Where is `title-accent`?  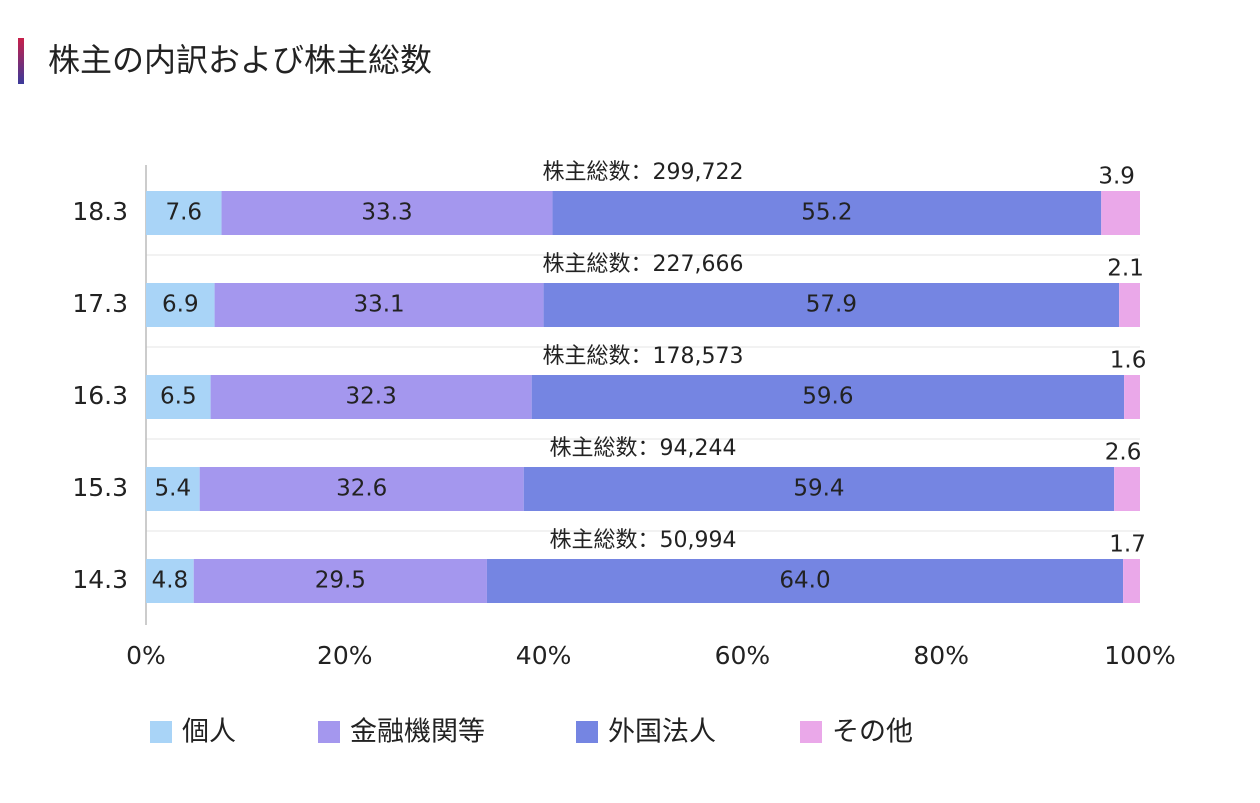
title-accent is located at coordinates (21, 61).